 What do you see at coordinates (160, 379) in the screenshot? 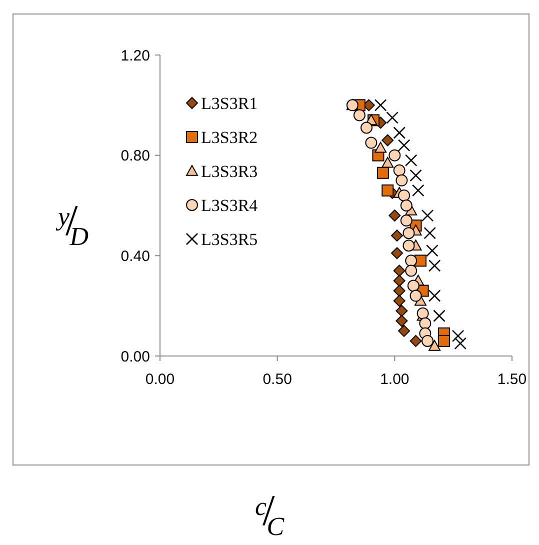
I see `x-tick-label: 0.00` at bounding box center [160, 379].